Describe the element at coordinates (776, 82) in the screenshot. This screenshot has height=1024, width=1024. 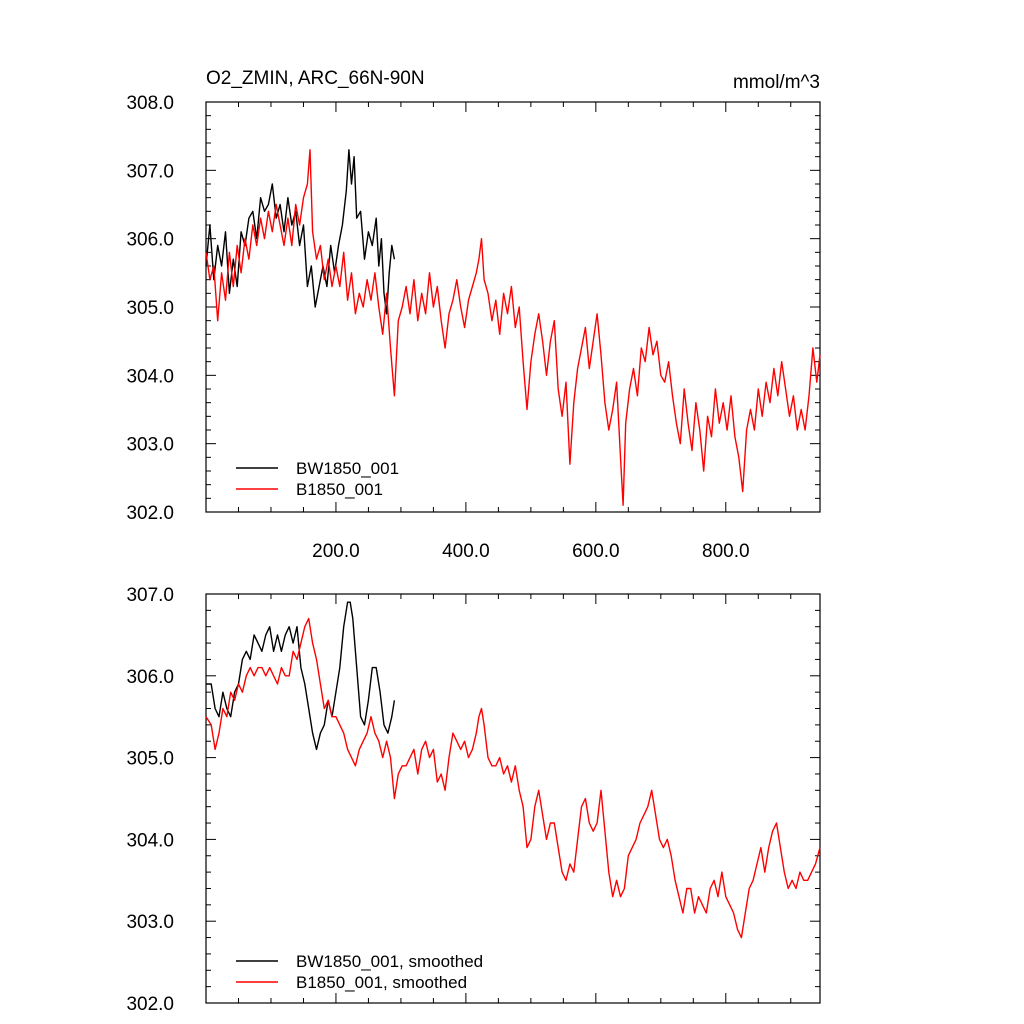
I see `top-panel-units: mmol/m^3` at that location.